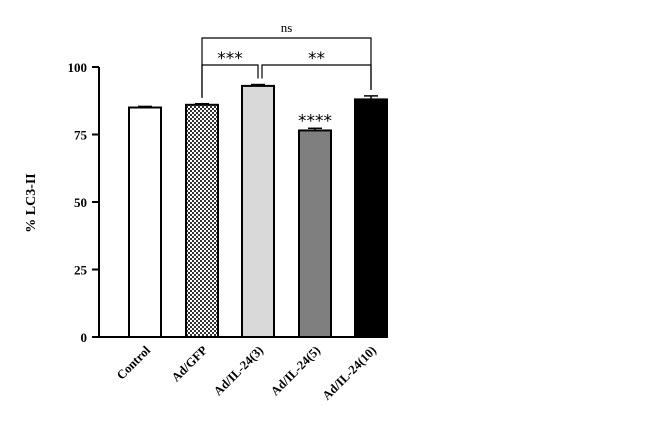  What do you see at coordinates (315, 121) in the screenshot?
I see `significance-label: ****` at bounding box center [315, 121].